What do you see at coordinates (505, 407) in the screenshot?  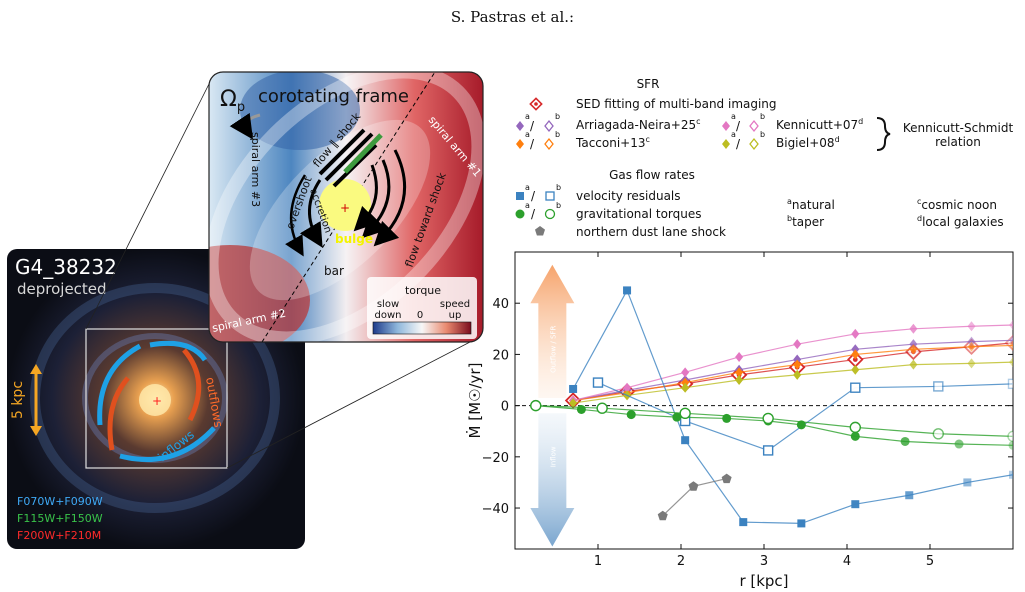 I see `y-tick-label: 0` at bounding box center [505, 407].